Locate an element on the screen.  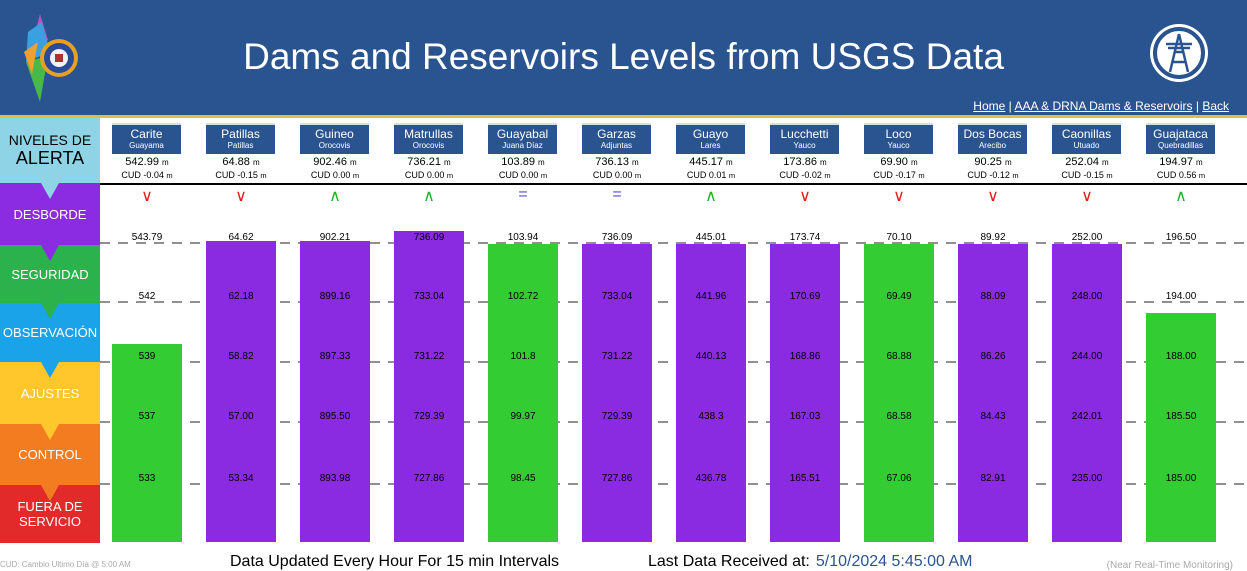
reservoir-cud: CUD 0.56 m is located at coordinates (1181, 175).